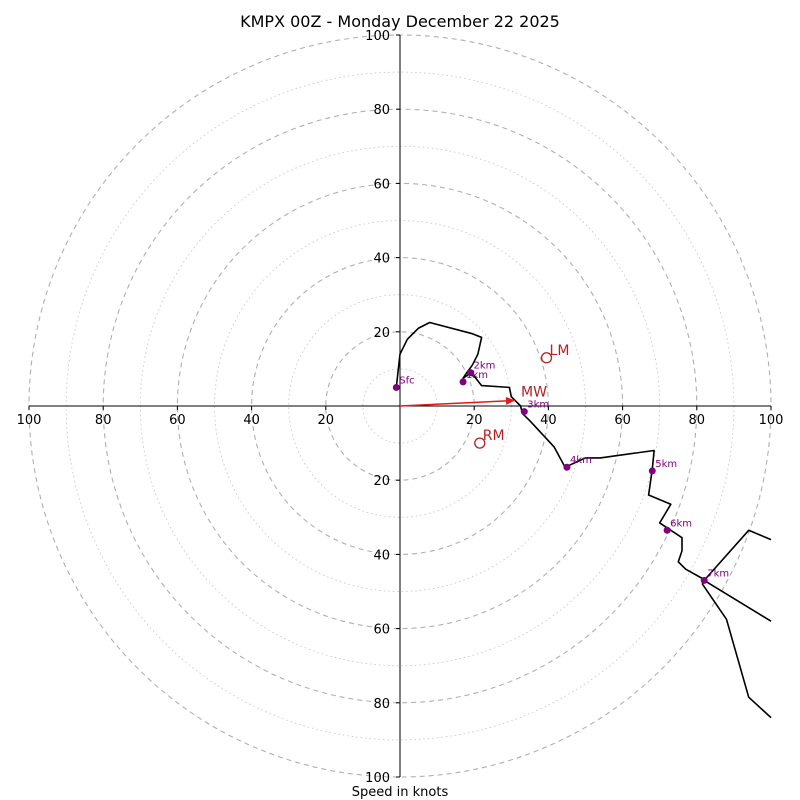 This screenshot has width=800, height=800. I want to click on height-marker-label: 2km, so click(484, 366).